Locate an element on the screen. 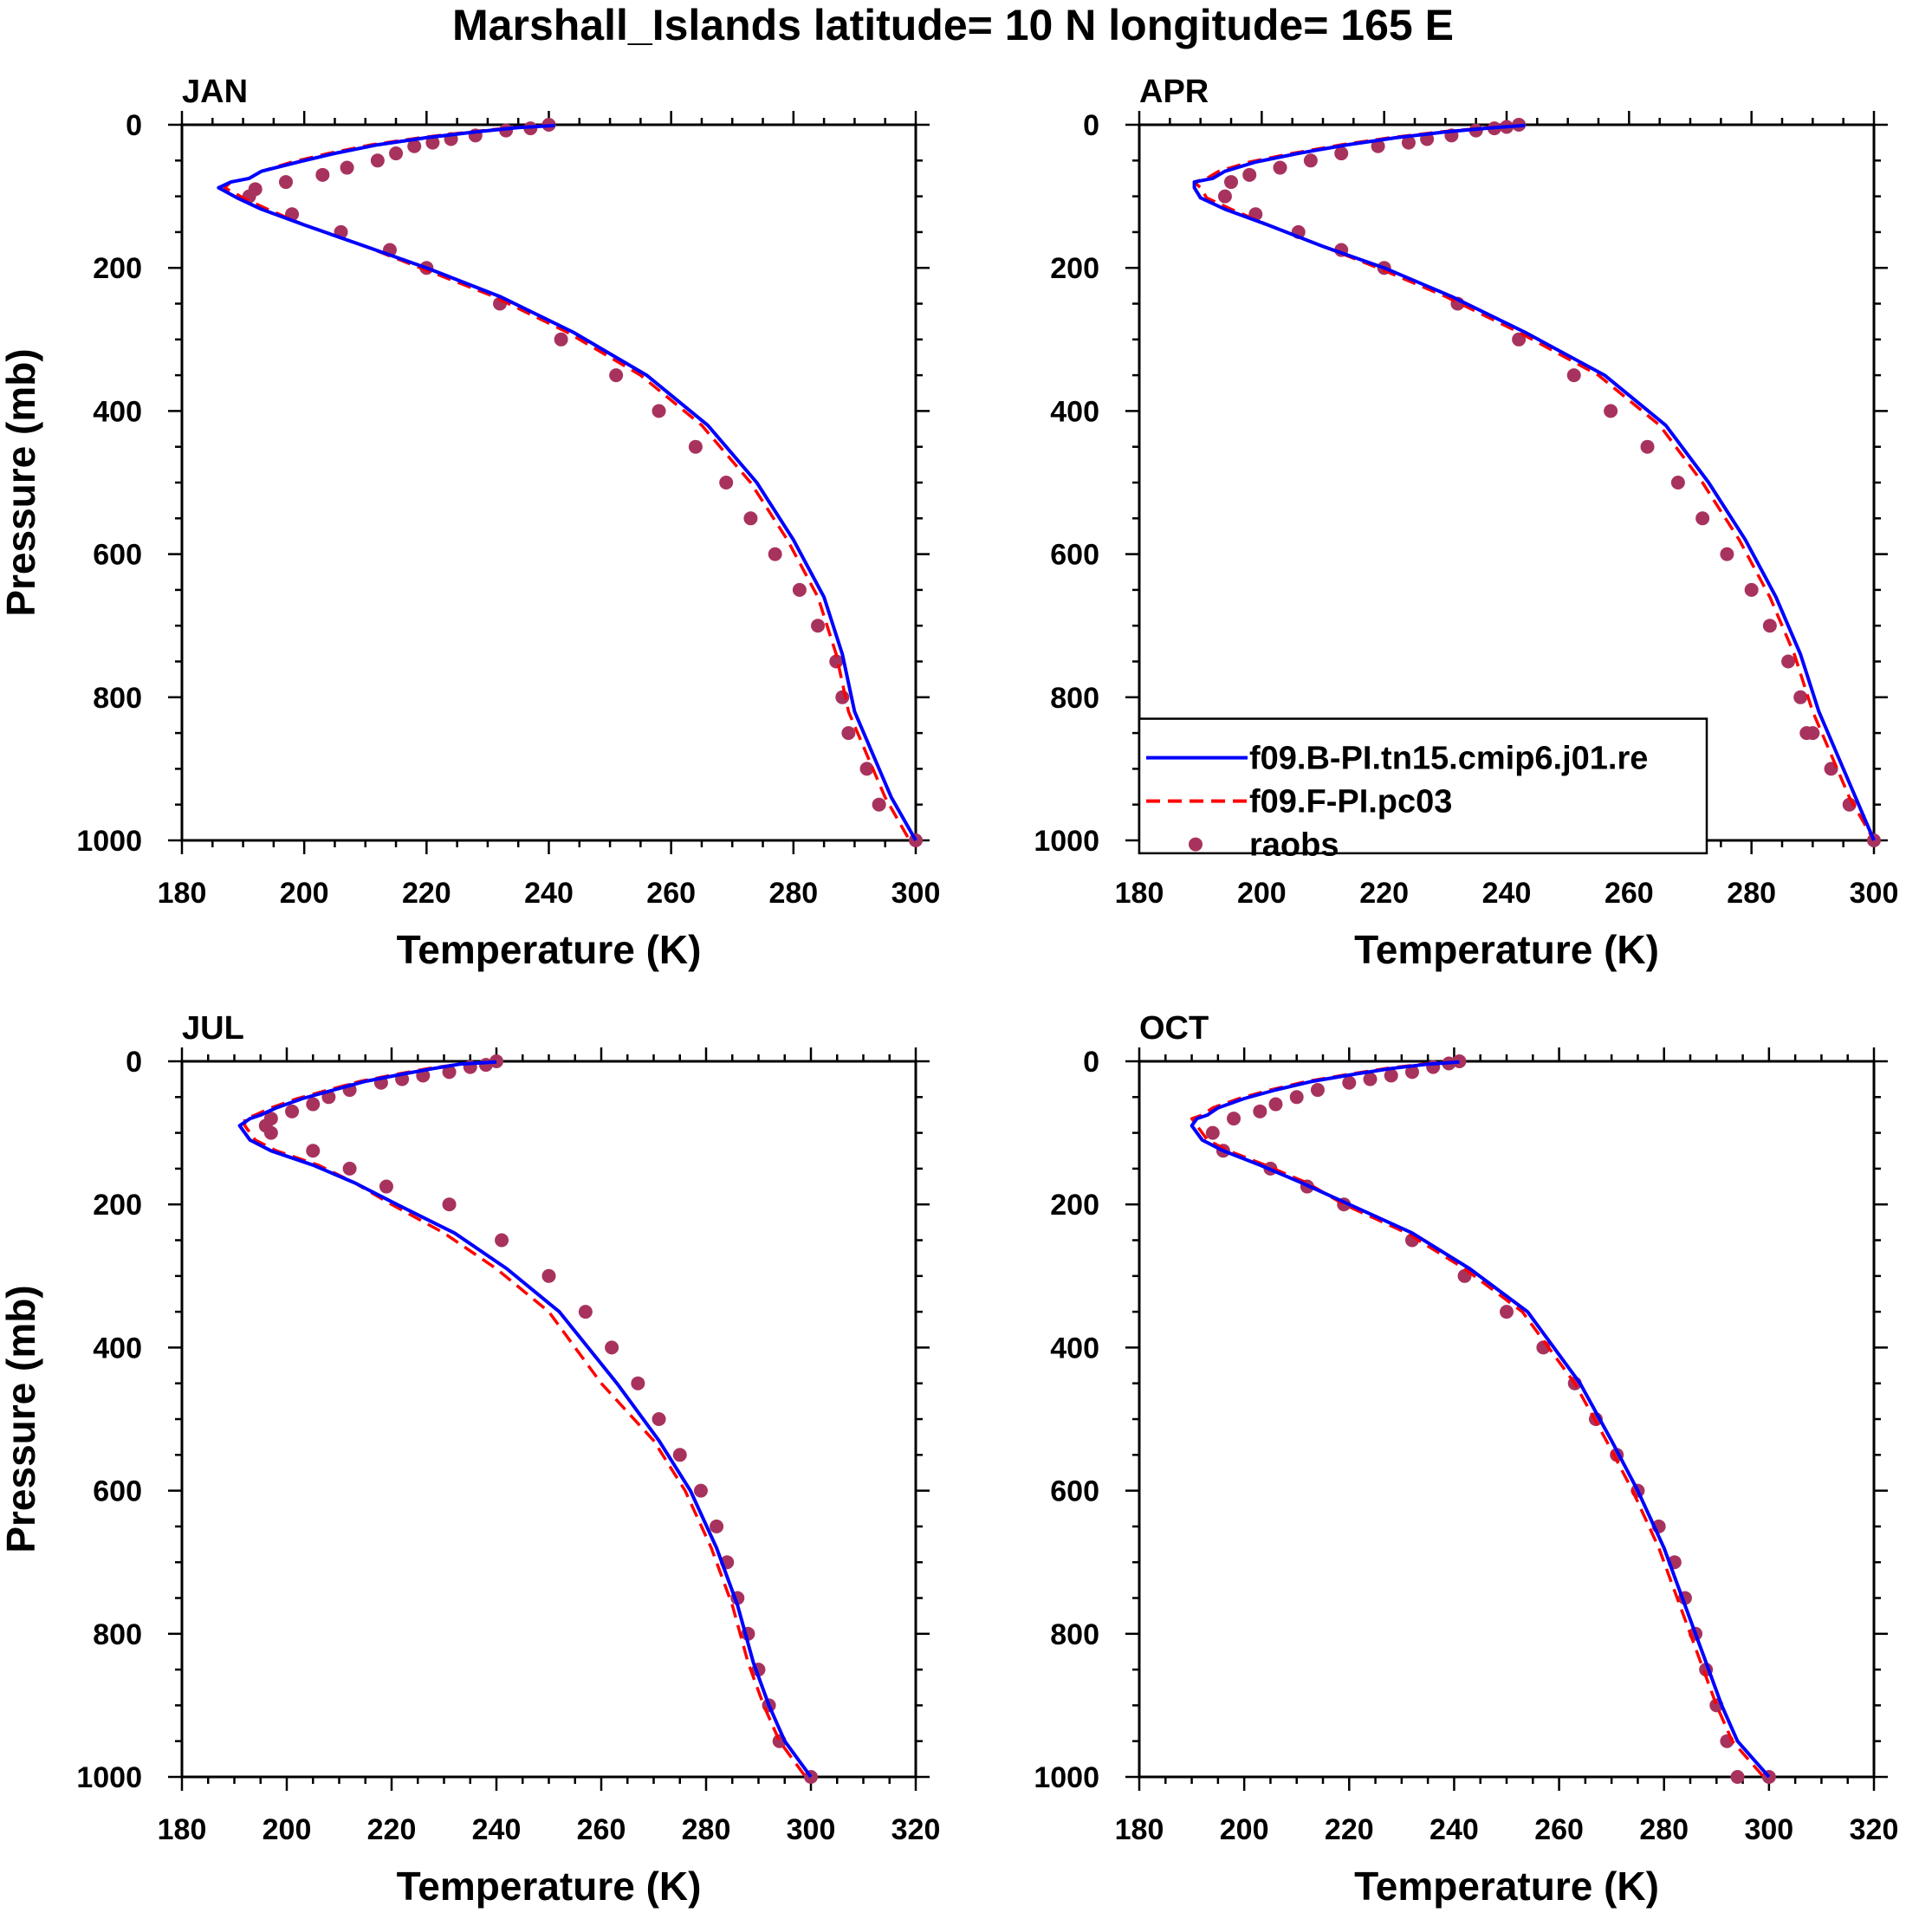 The height and width of the screenshot is (1932, 1906). x-axis-label-jan: Temperature (K) is located at coordinates (549, 949).